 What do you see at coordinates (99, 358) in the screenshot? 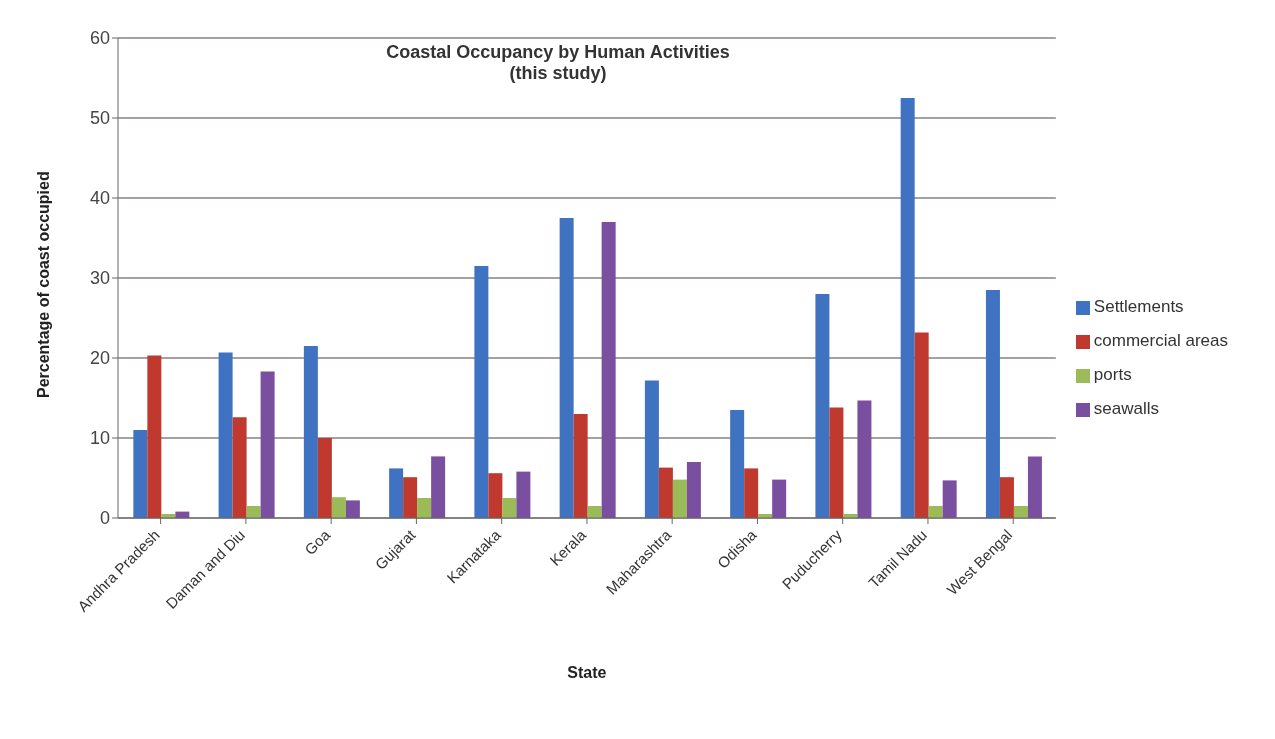
I see `y-tick-label: 20` at bounding box center [99, 358].